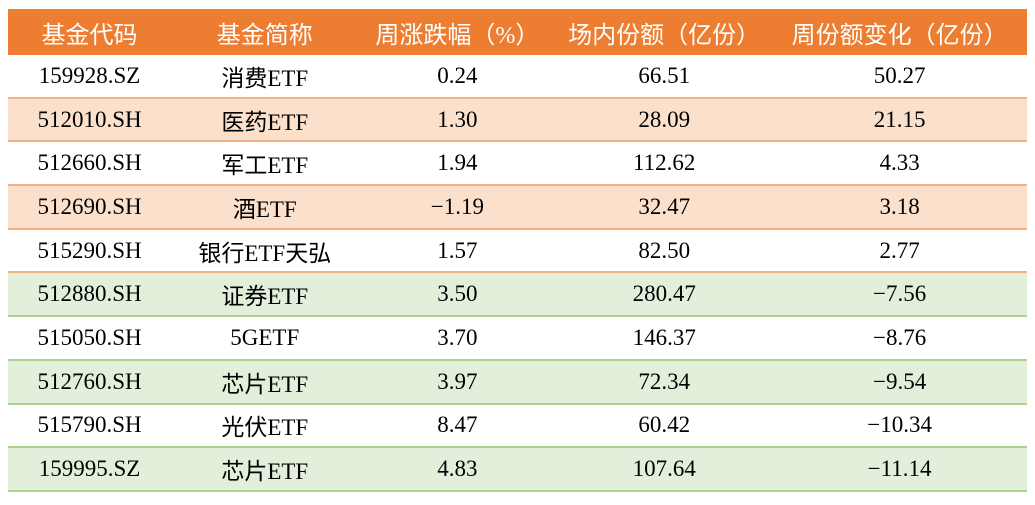 The width and height of the screenshot is (1035, 505). I want to click on cell-fund-name: 军工ETF, so click(265, 164).